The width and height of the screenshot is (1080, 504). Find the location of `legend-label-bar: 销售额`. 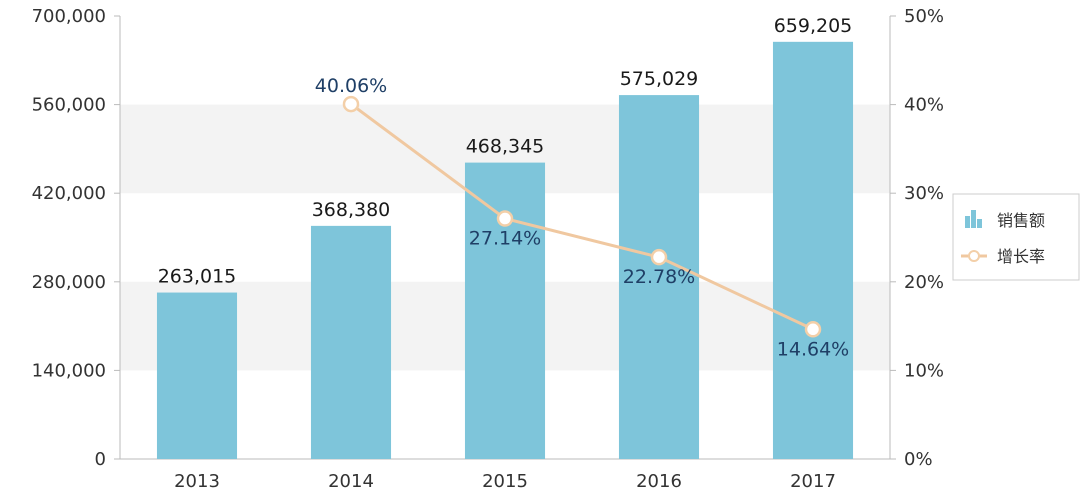

legend-label-bar: 销售额 is located at coordinates (1021, 220).